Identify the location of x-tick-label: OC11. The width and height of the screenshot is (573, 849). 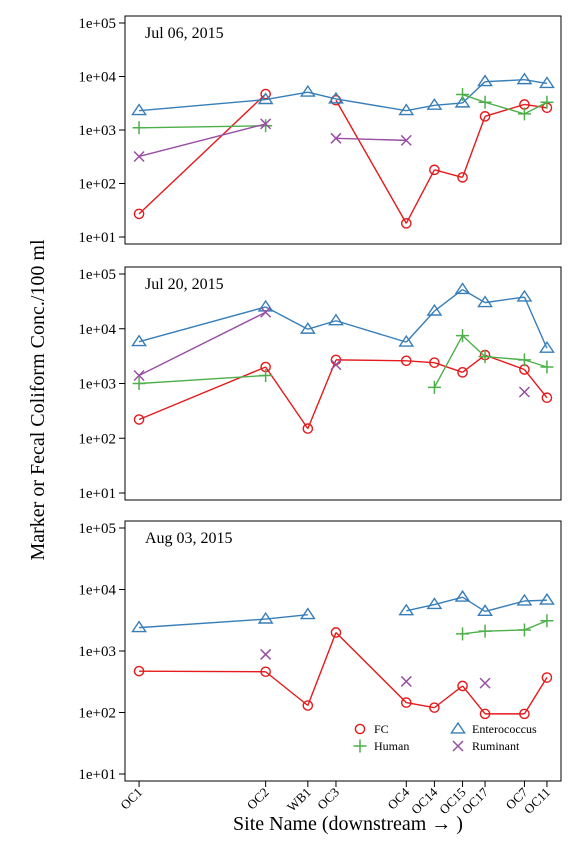
(537, 801).